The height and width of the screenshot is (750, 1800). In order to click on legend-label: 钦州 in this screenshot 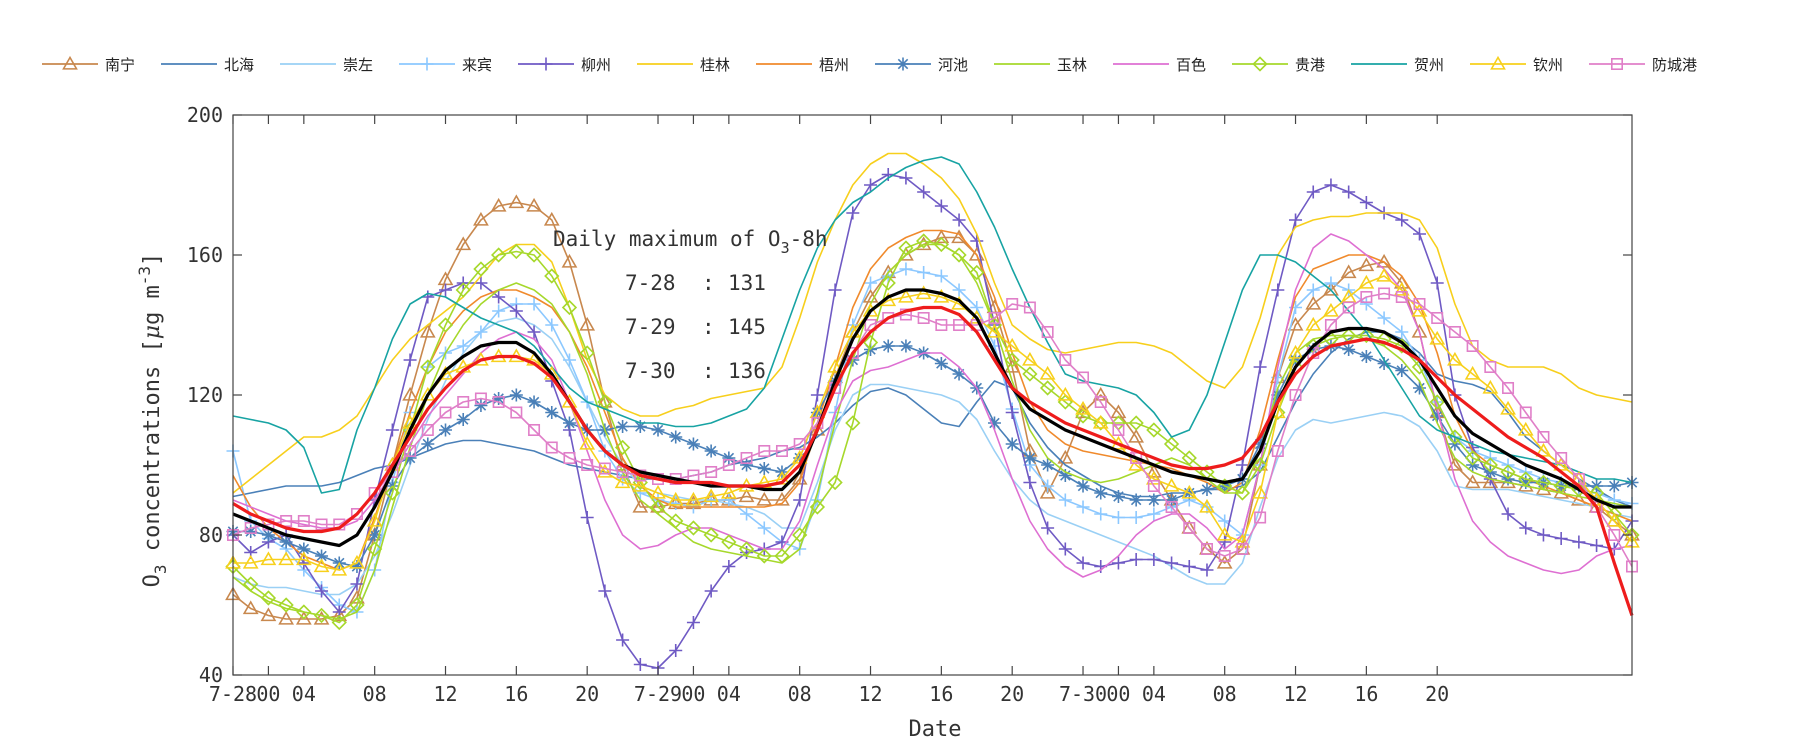, I will do `click(1548, 65)`.